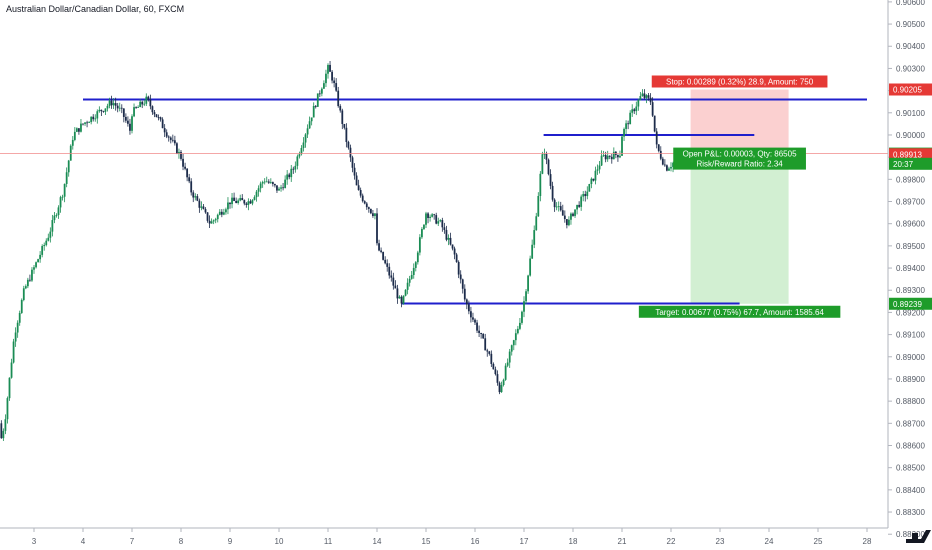 The height and width of the screenshot is (550, 932). What do you see at coordinates (83, 541) in the screenshot?
I see `time-tick-label: 4` at bounding box center [83, 541].